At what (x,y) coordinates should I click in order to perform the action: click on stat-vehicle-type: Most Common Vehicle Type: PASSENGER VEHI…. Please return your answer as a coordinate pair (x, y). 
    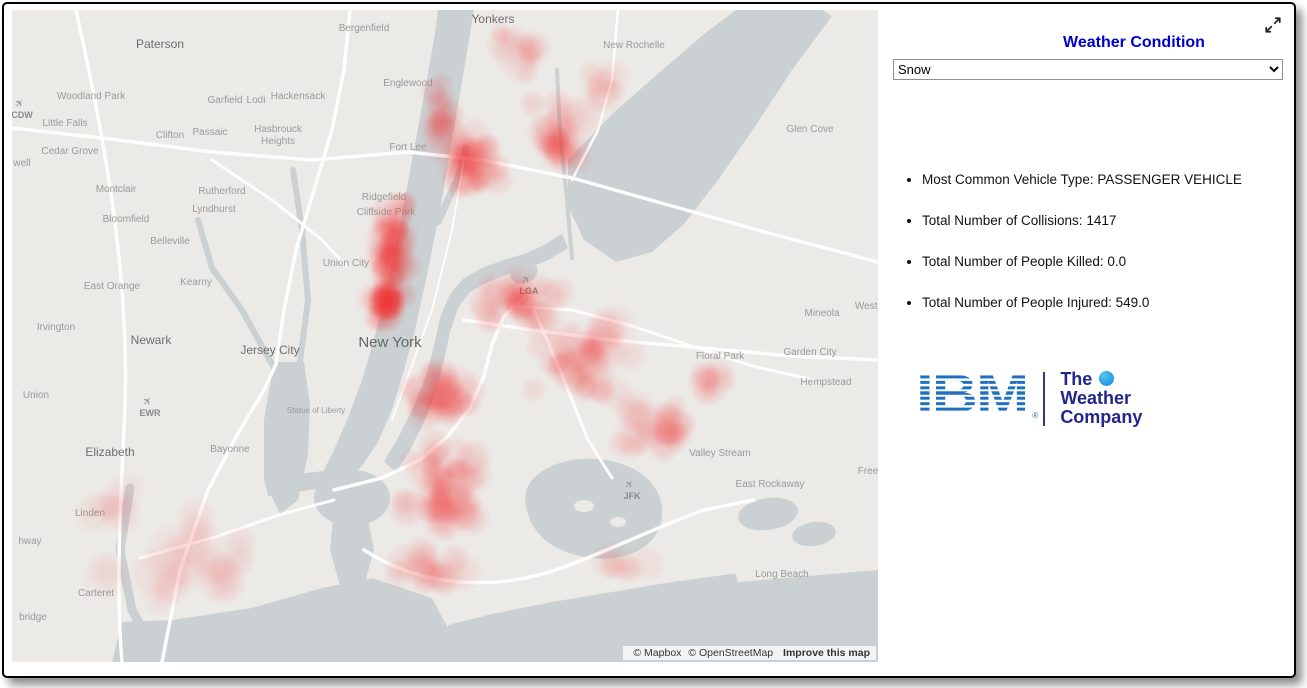
    Looking at the image, I should click on (1108, 180).